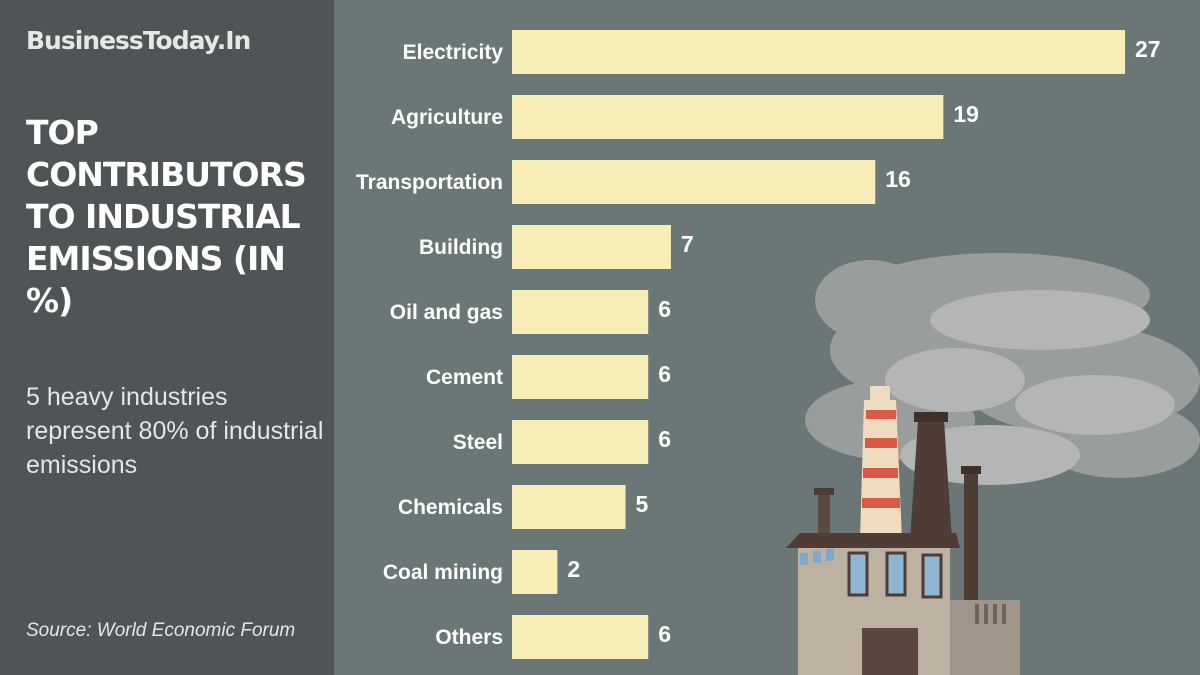 Image resolution: width=1200 pixels, height=675 pixels. Describe the element at coordinates (535, 572) in the screenshot. I see `bar-coal-mining` at that location.